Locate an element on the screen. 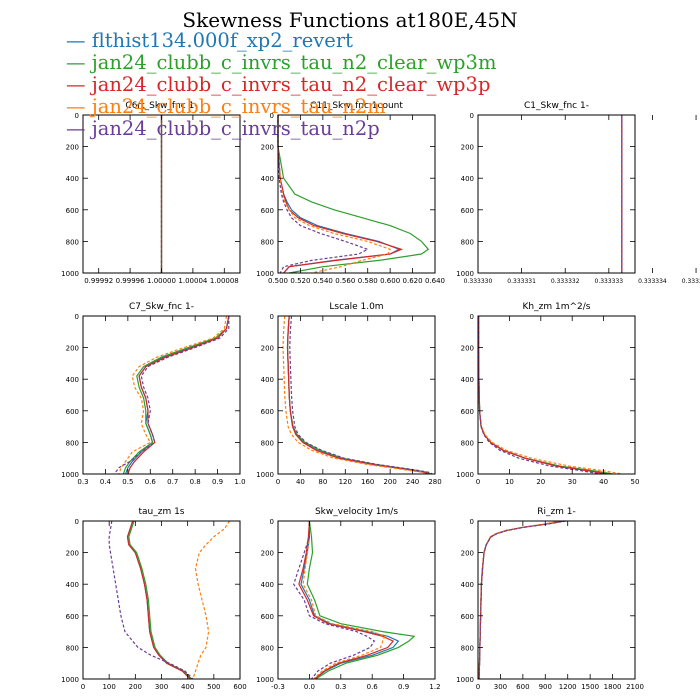  x-tick-label: 2100 is located at coordinates (635, 687).